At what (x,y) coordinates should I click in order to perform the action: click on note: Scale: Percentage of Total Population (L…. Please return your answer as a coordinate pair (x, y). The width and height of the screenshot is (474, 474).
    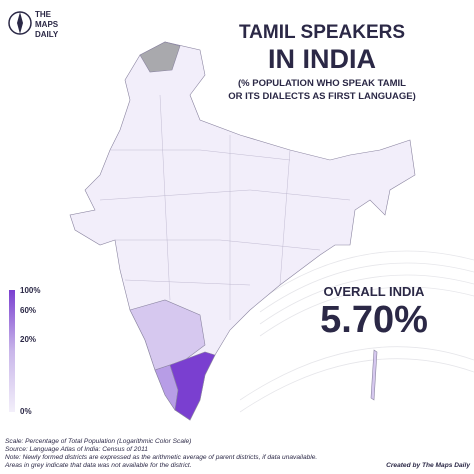
    Looking at the image, I should click on (98, 441).